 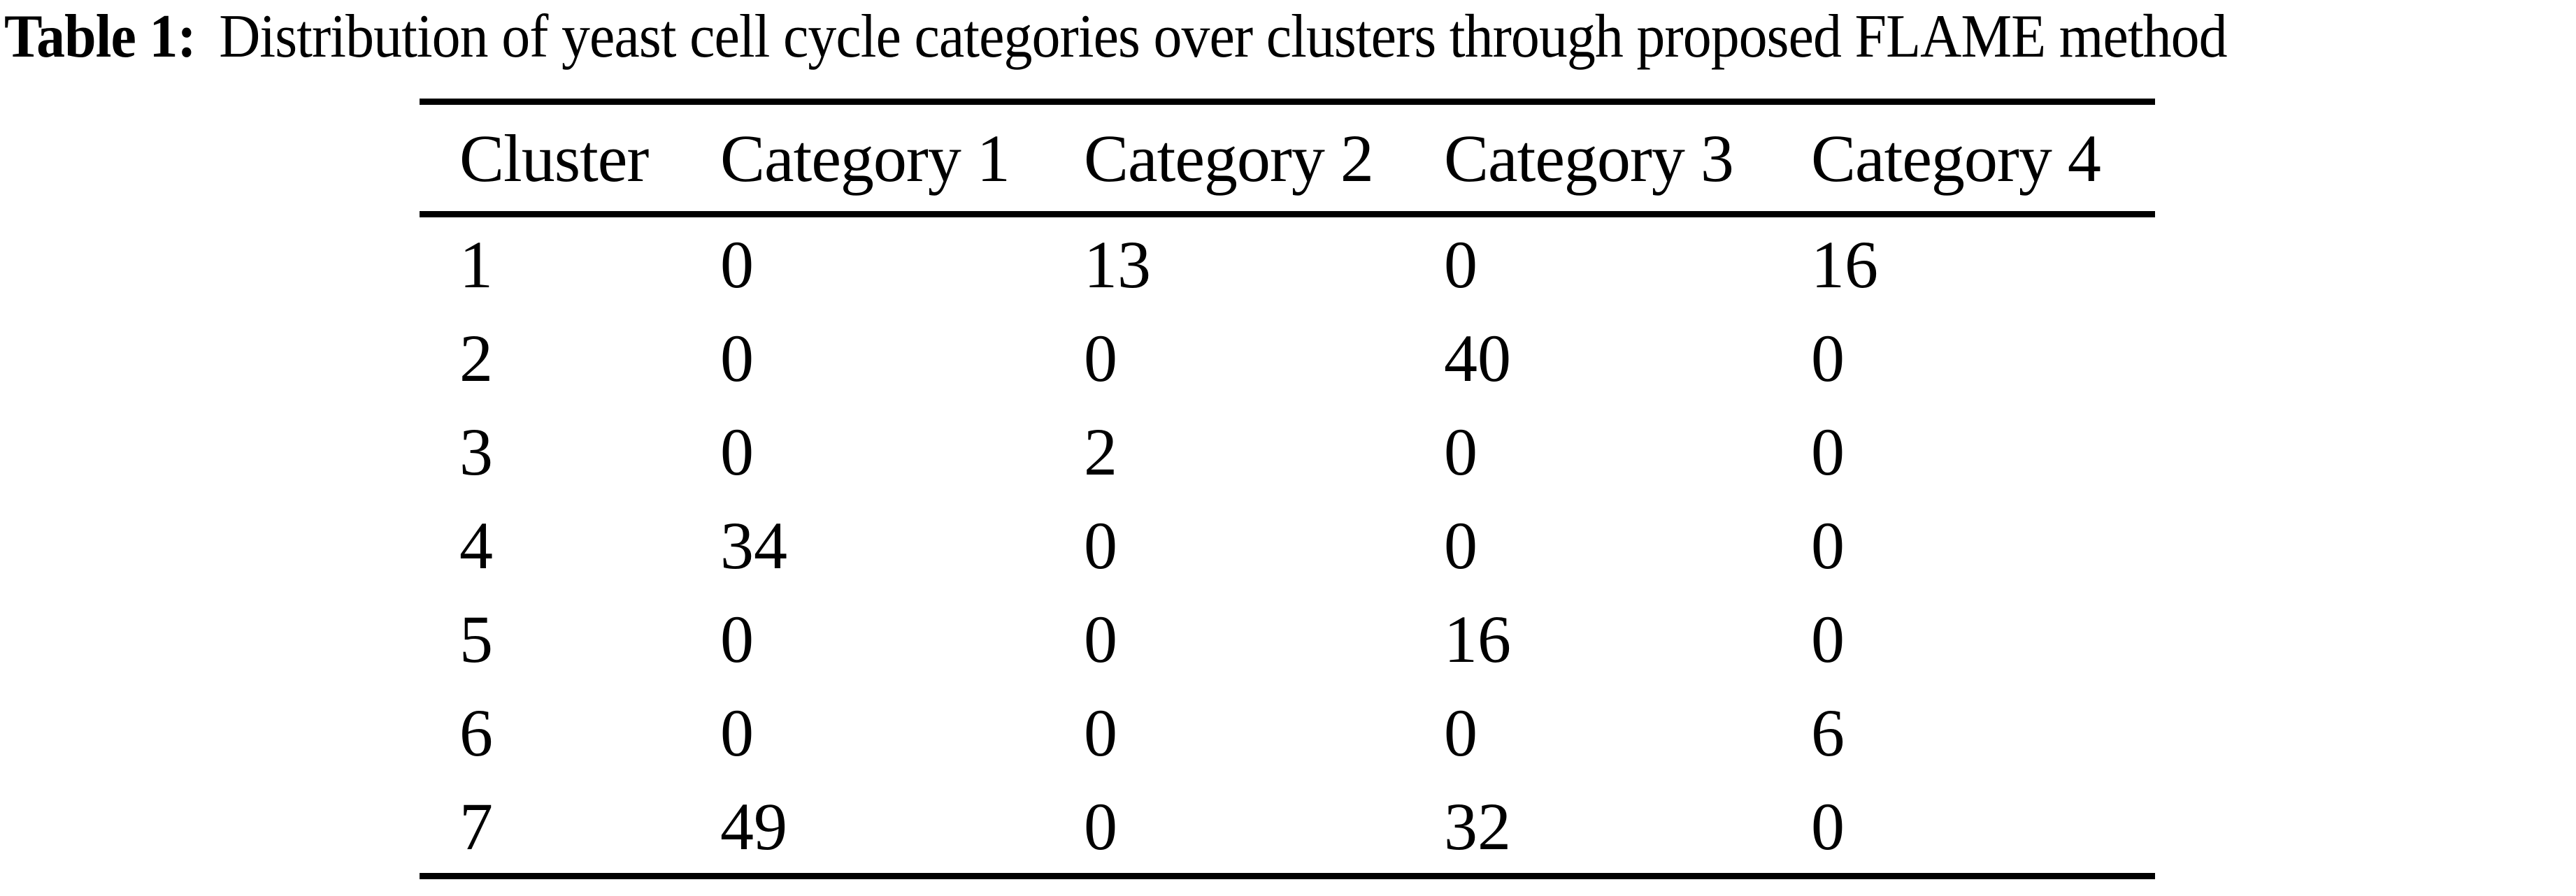 I want to click on table-cell: 13, so click(x=1117, y=264).